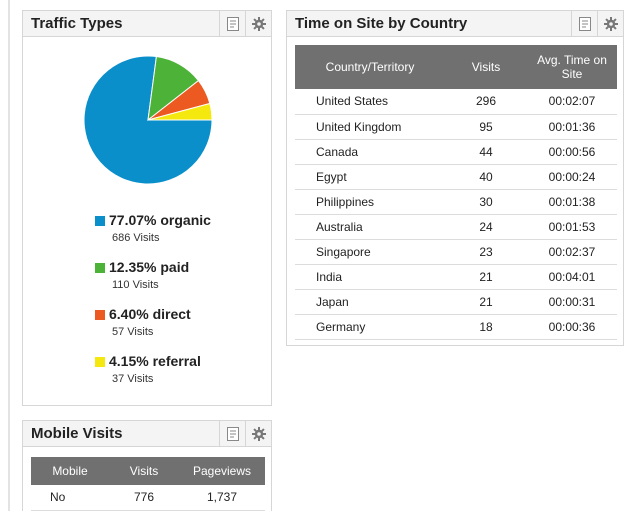 The image size is (637, 511). I want to click on page-left-border, so click(9, 255).